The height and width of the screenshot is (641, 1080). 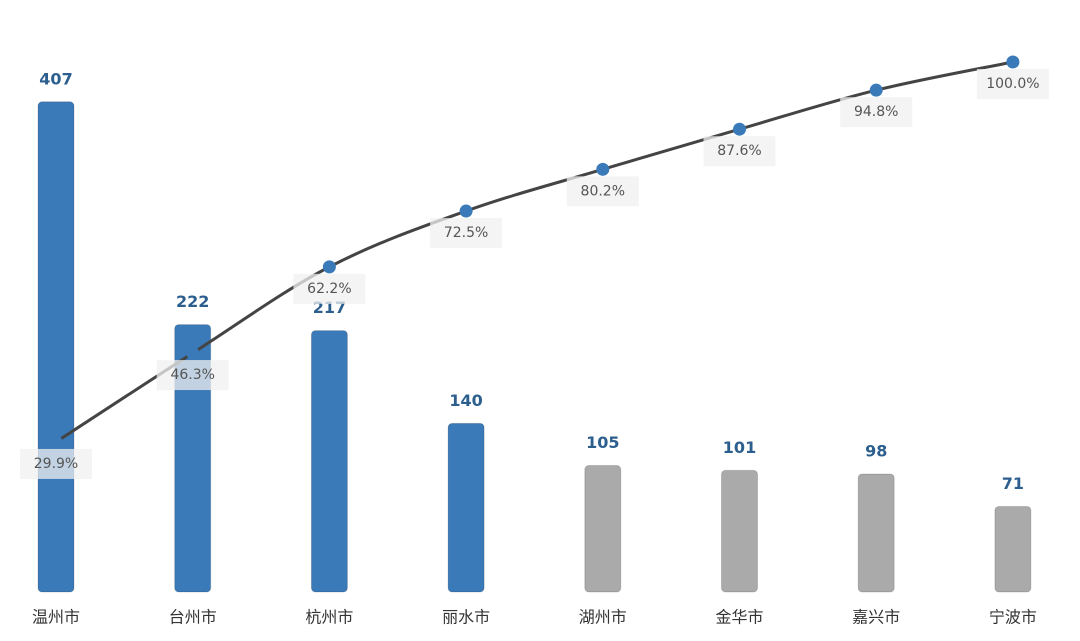 I want to click on value-label: 140, so click(x=465, y=400).